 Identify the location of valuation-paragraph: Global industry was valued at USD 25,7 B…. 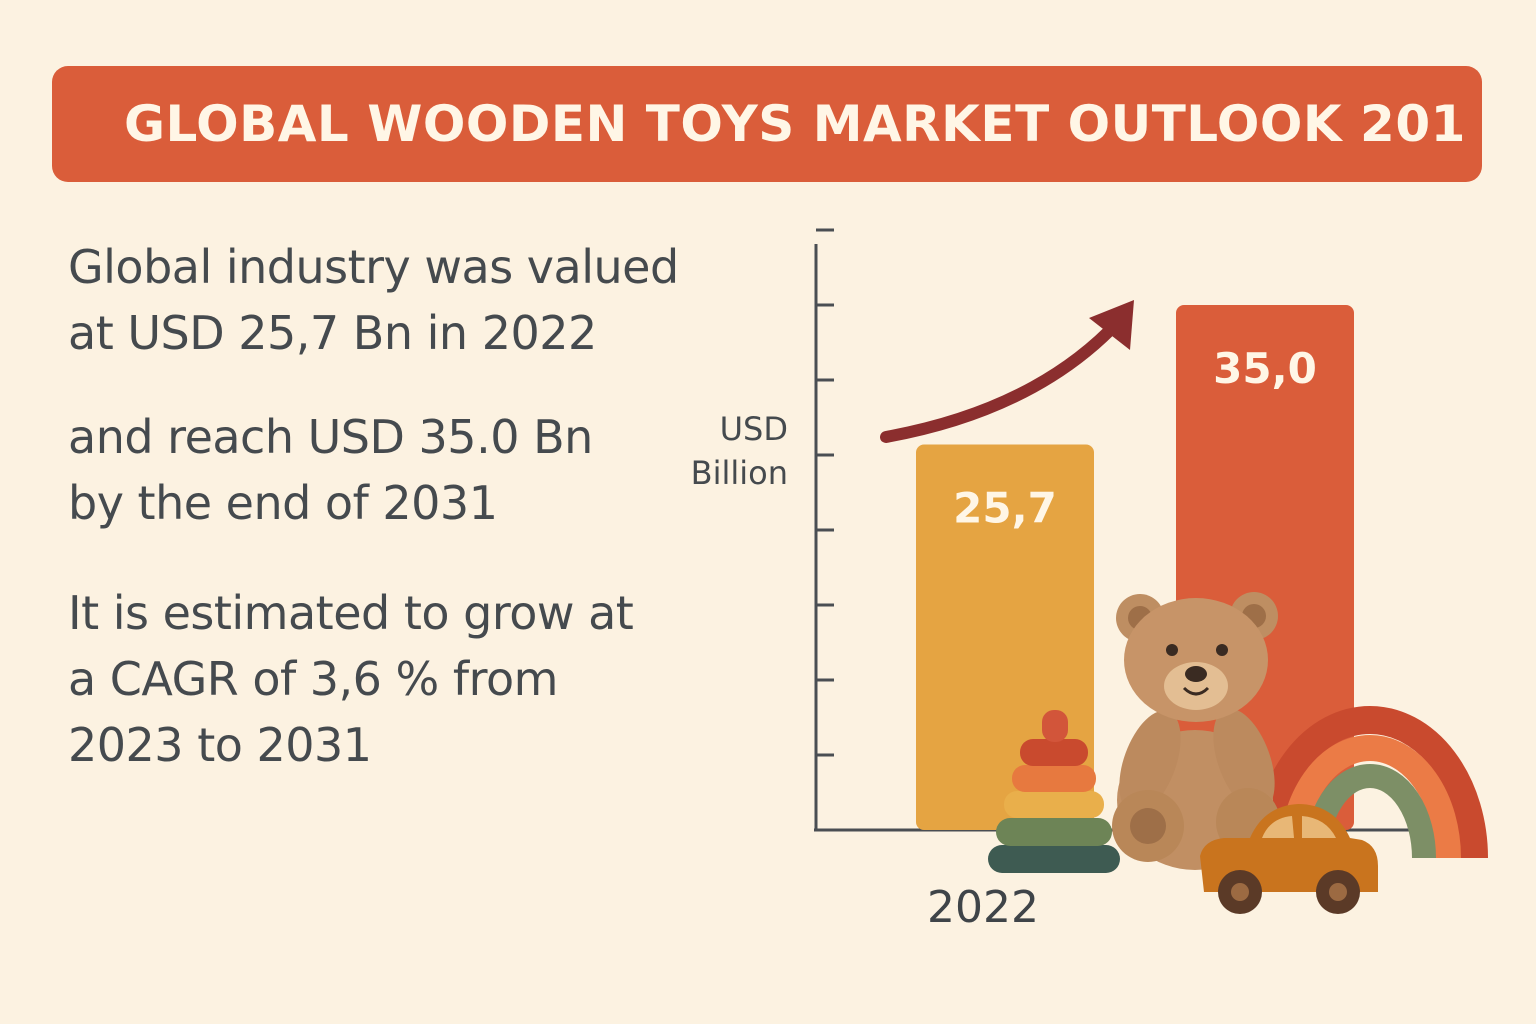
(373, 300).